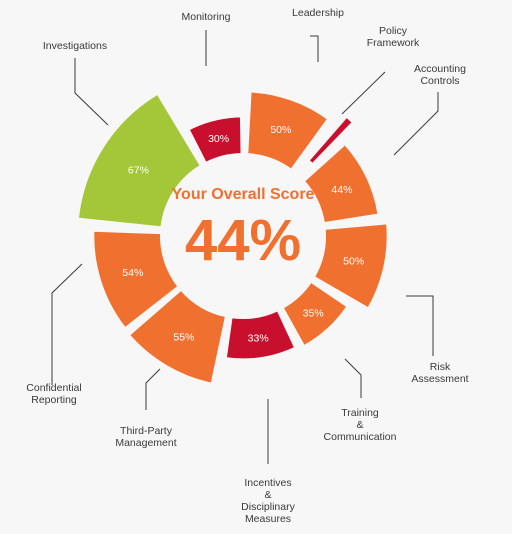 This screenshot has height=534, width=512. I want to click on slice-confidential-reporting, so click(136, 279).